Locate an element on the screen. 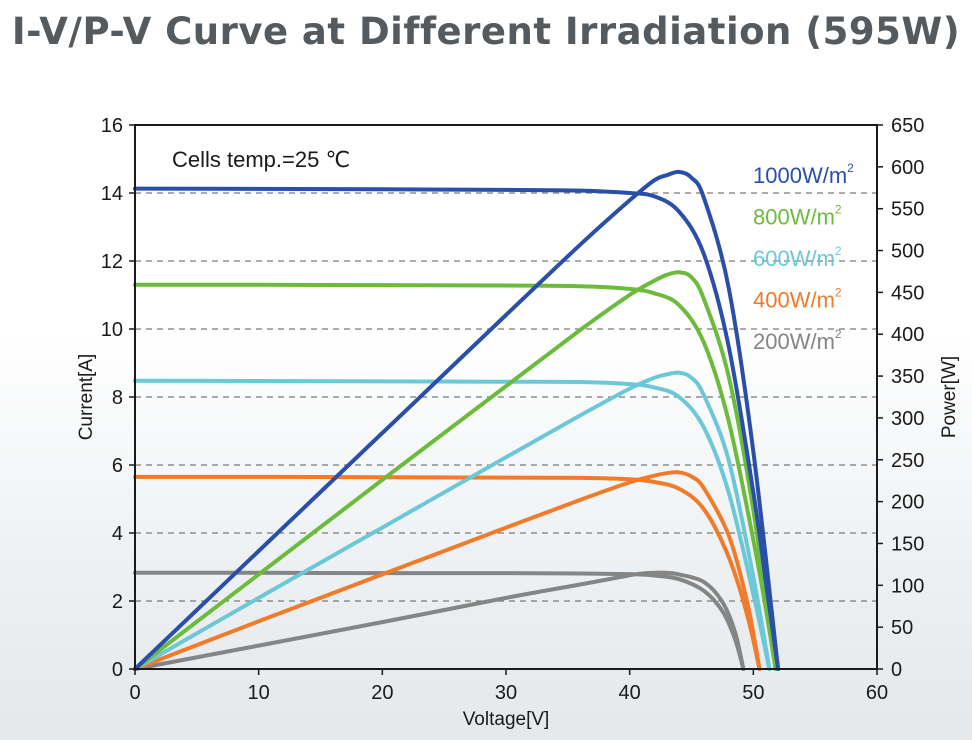 The height and width of the screenshot is (740, 972). y-left-axis-ticks: 0 2 4 6 8 10 12 14 16 is located at coordinates (118, 398).